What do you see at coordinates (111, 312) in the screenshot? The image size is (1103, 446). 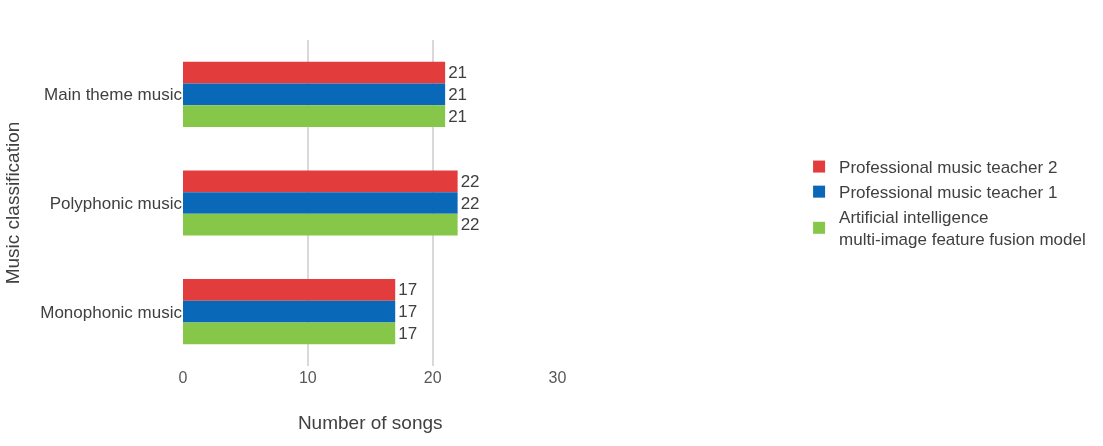 I see `y-tick-label: Monophonic music` at bounding box center [111, 312].